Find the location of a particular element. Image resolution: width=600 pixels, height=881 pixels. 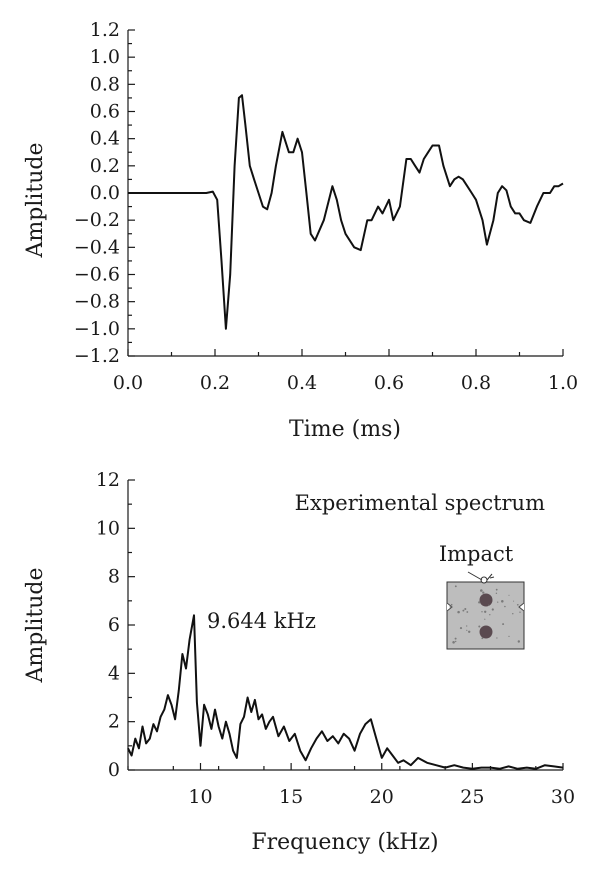

aggregate-speckles is located at coordinates (485, 614).